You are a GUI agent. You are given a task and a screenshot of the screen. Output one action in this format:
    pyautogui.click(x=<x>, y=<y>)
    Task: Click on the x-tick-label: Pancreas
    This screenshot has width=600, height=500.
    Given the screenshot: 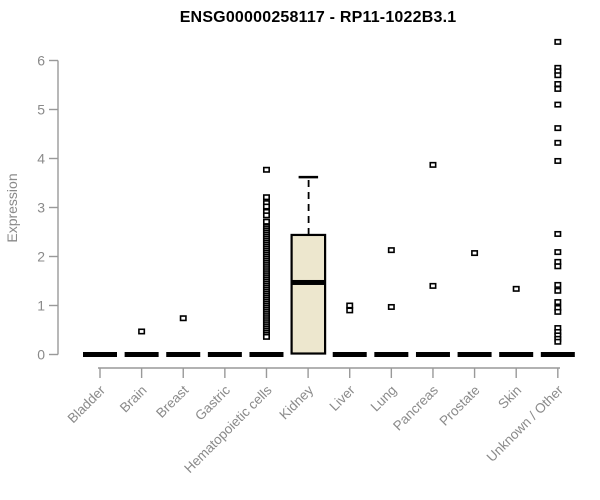 What is the action you would take?
    pyautogui.click(x=415, y=407)
    